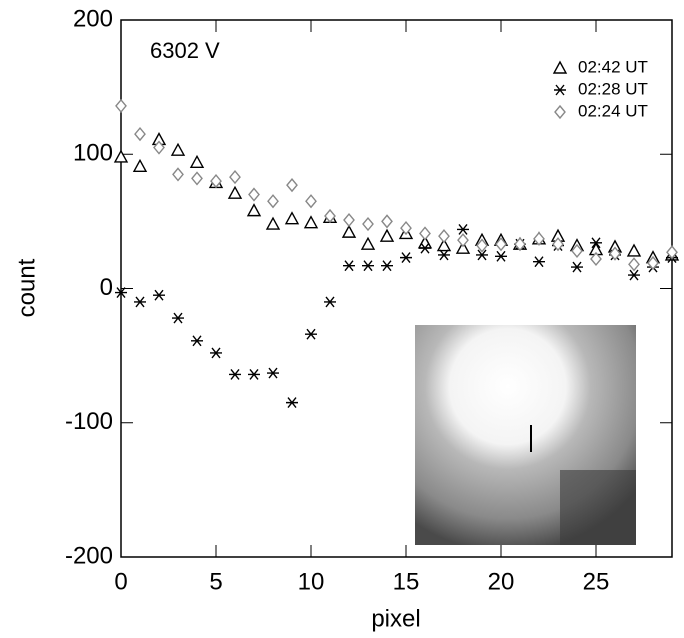 This screenshot has height=638, width=684. Describe the element at coordinates (93, 153) in the screenshot. I see `y-tick-label: 100` at that location.